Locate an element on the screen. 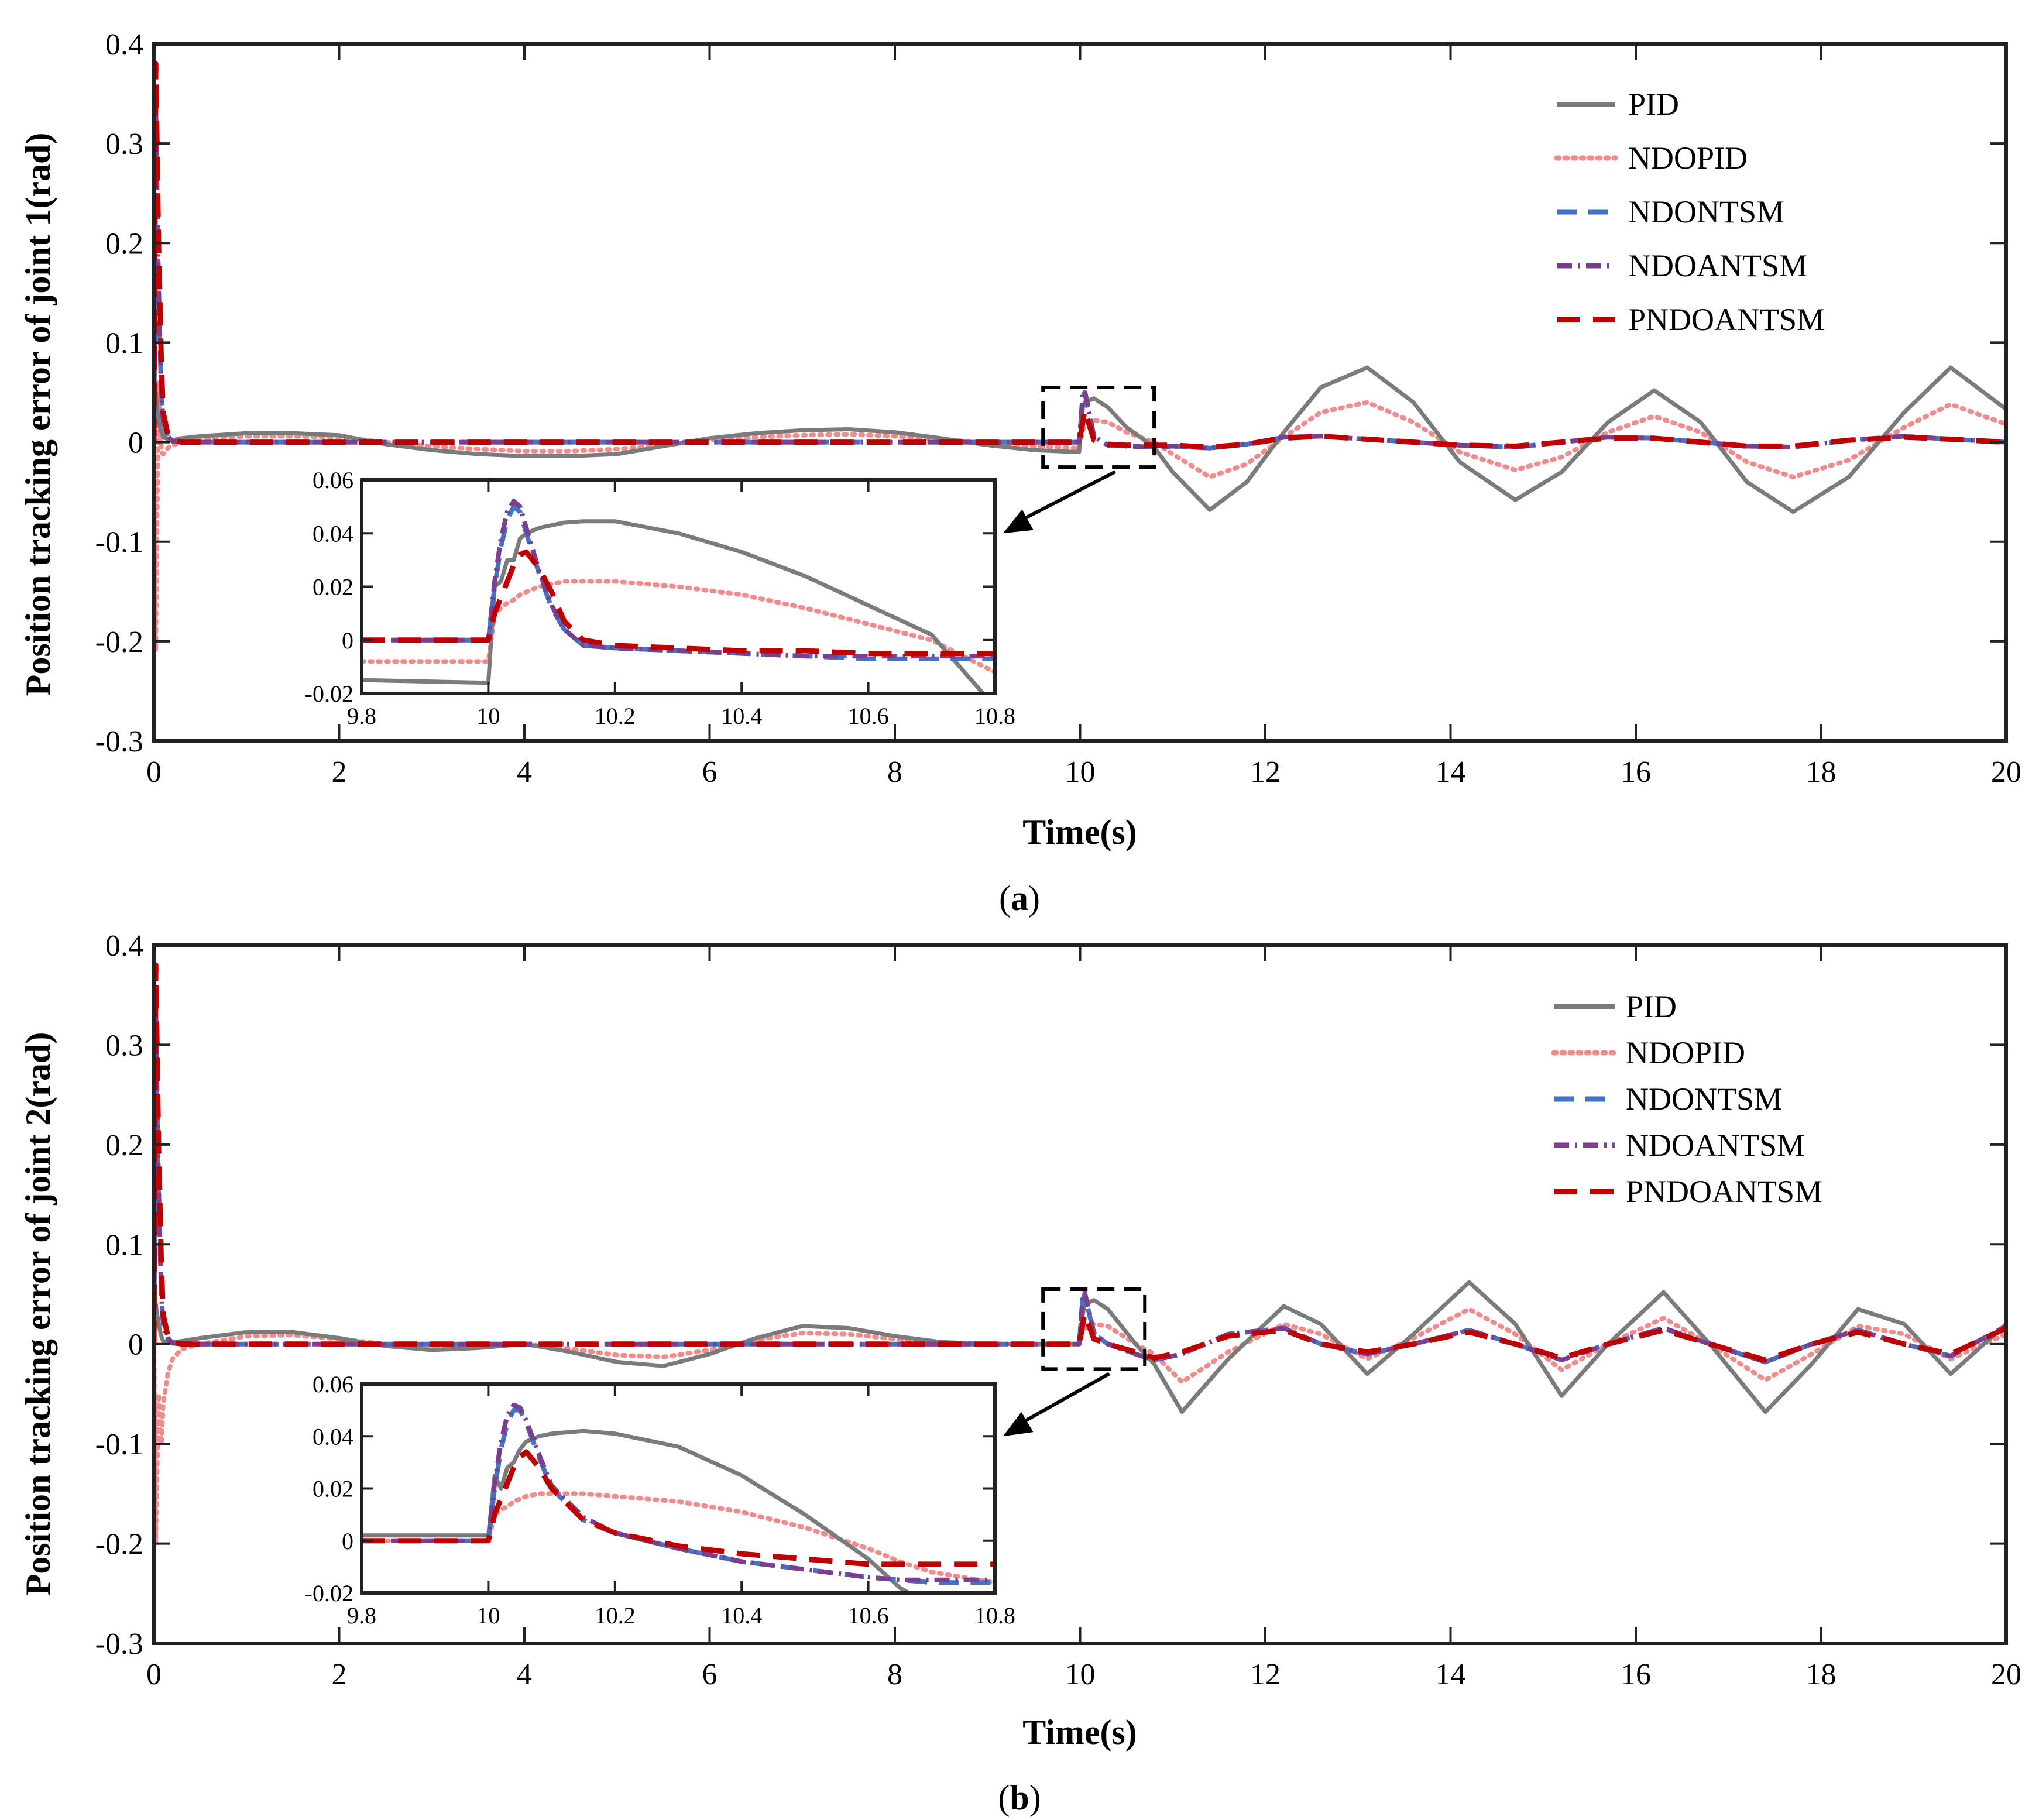 Image resolution: width=2039 pixels, height=1820 pixels. panel-b-inset-xtick-label: 9.8 is located at coordinates (361, 1615).